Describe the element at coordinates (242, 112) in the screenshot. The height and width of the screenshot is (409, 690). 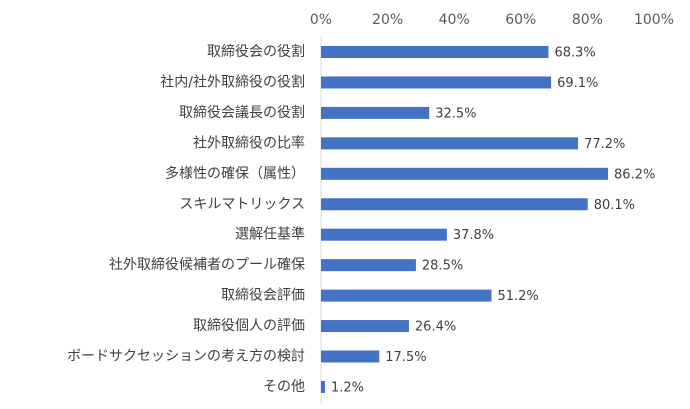
I see `category-label: 取締役会議長の役割` at that location.